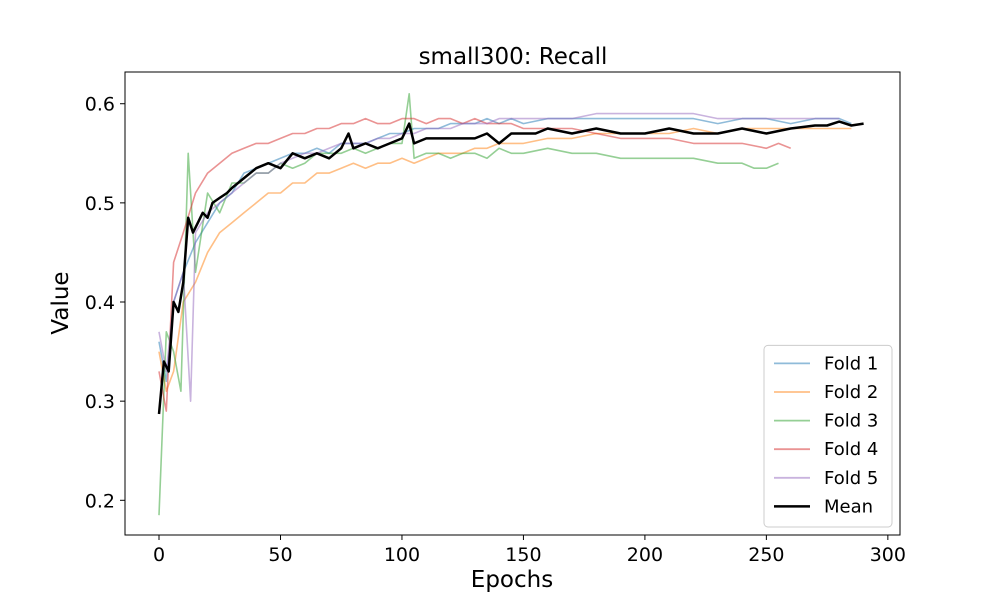  I want to click on legend-label-mean: Mean, so click(848, 506).